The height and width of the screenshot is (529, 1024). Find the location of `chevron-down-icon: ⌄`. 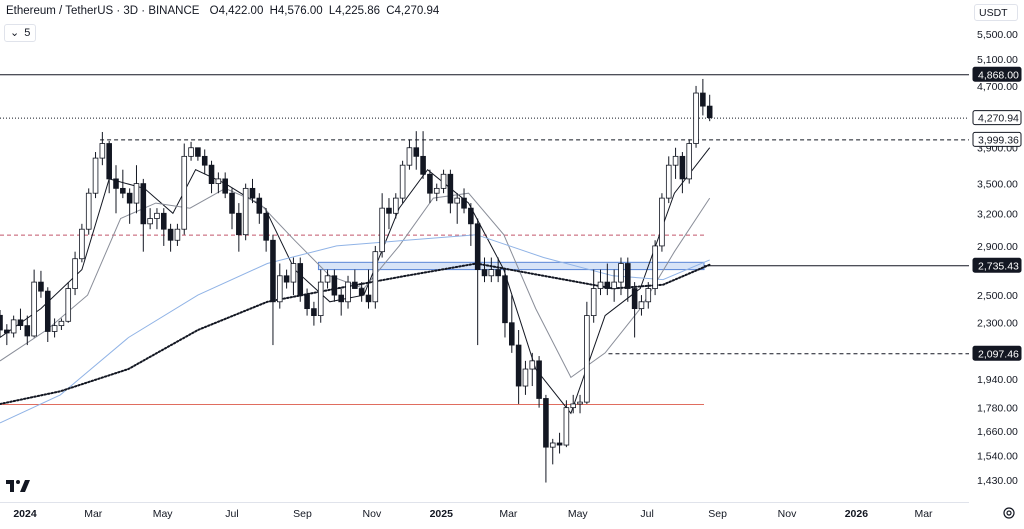

chevron-down-icon: ⌄ is located at coordinates (15, 33).